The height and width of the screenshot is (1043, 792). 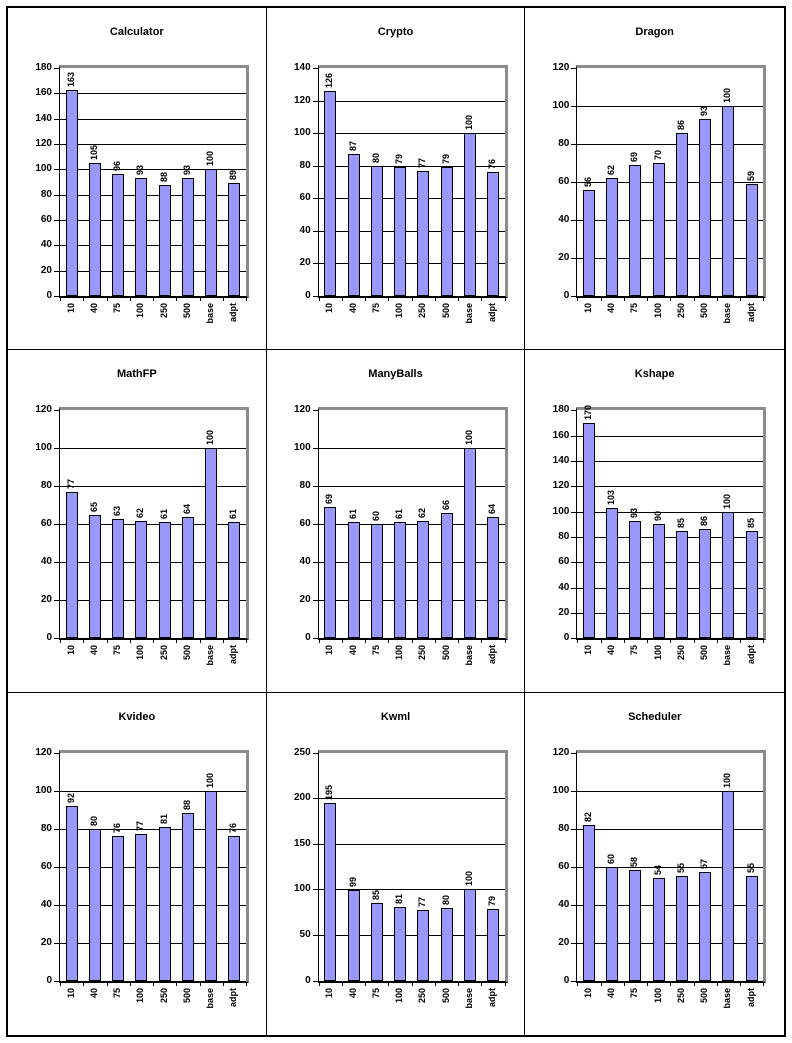 What do you see at coordinates (302, 67) in the screenshot?
I see `y-axis-label: 140` at bounding box center [302, 67].